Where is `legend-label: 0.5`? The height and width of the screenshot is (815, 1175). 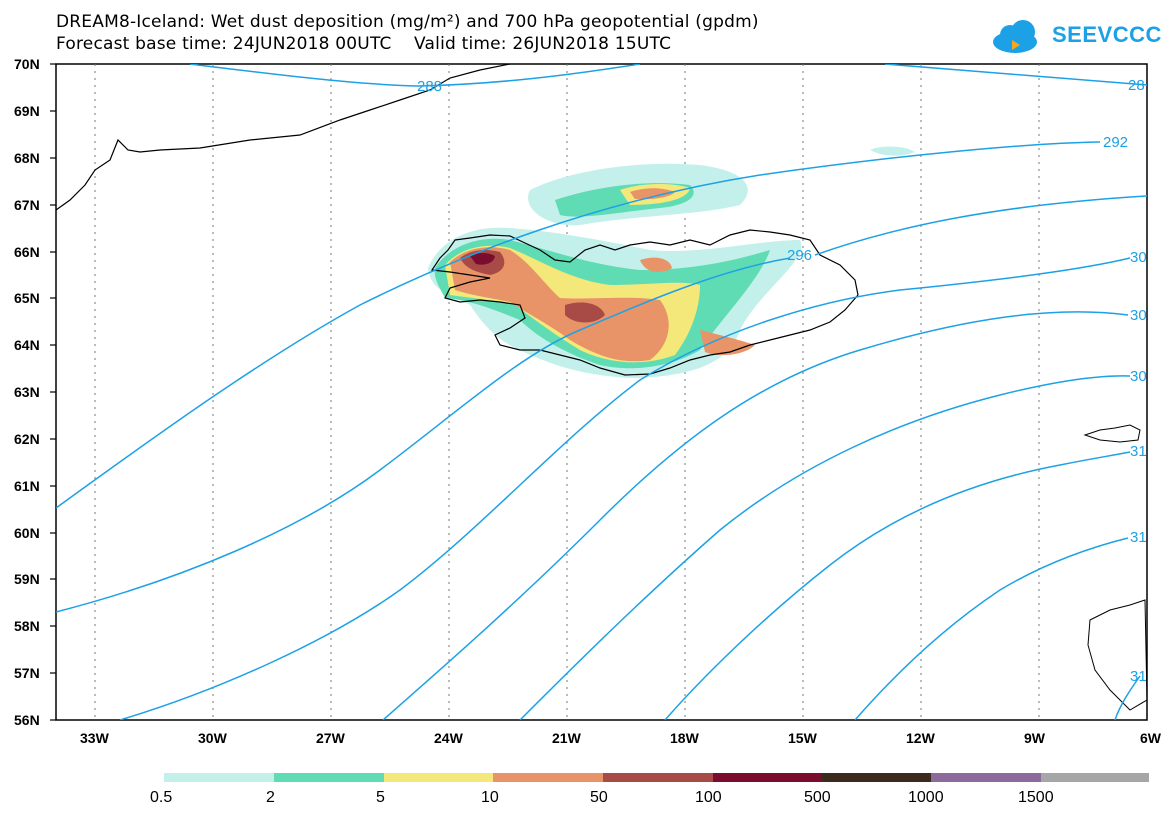
legend-label: 0.5 is located at coordinates (161, 797).